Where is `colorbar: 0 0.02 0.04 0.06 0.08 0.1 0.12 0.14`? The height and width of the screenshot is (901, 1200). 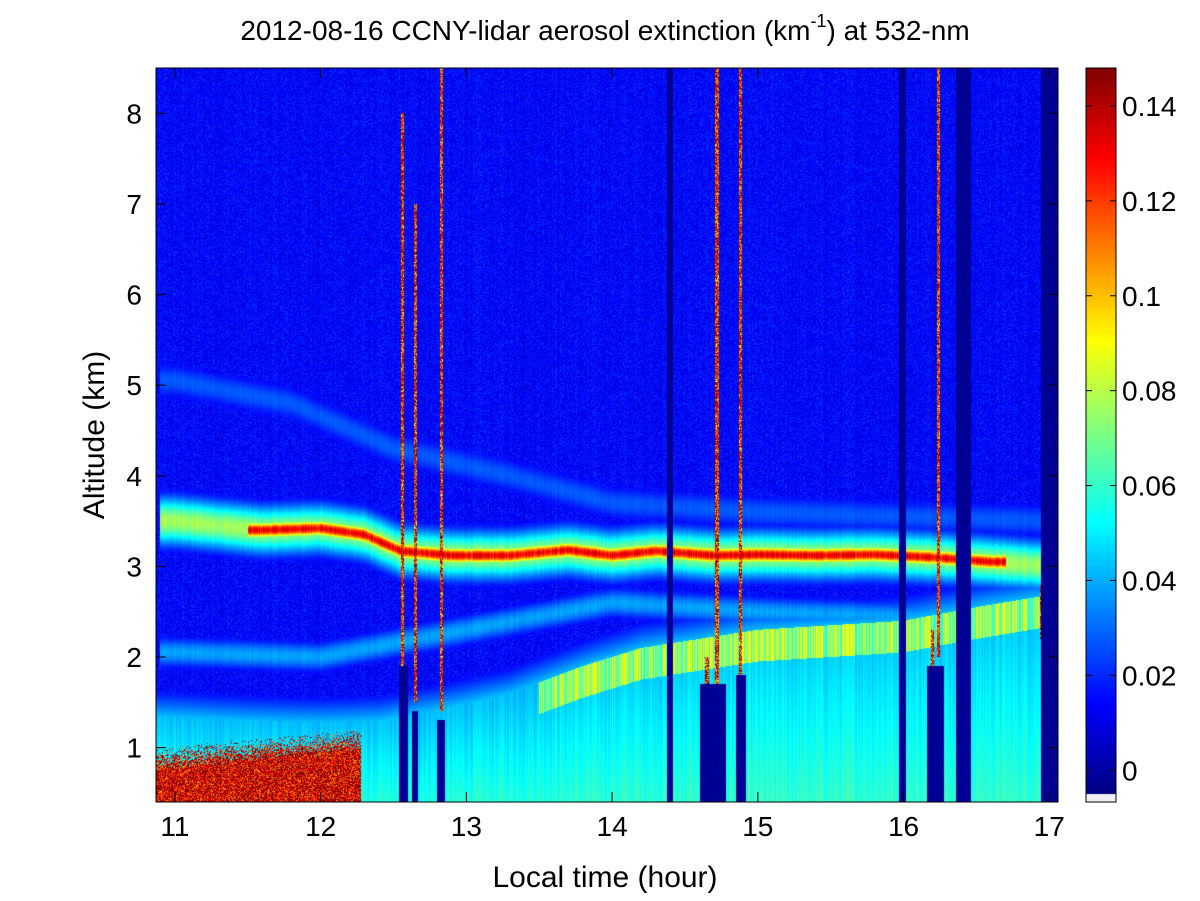 colorbar: 0 0.02 0.04 0.06 0.08 0.1 0.12 0.14 is located at coordinates (1131, 435).